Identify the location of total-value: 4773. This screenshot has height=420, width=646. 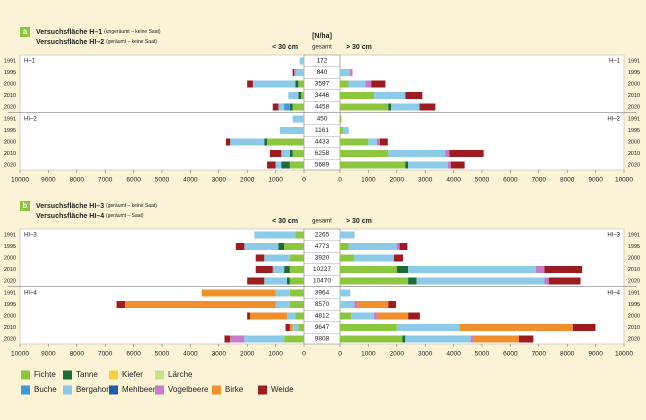
(322, 246).